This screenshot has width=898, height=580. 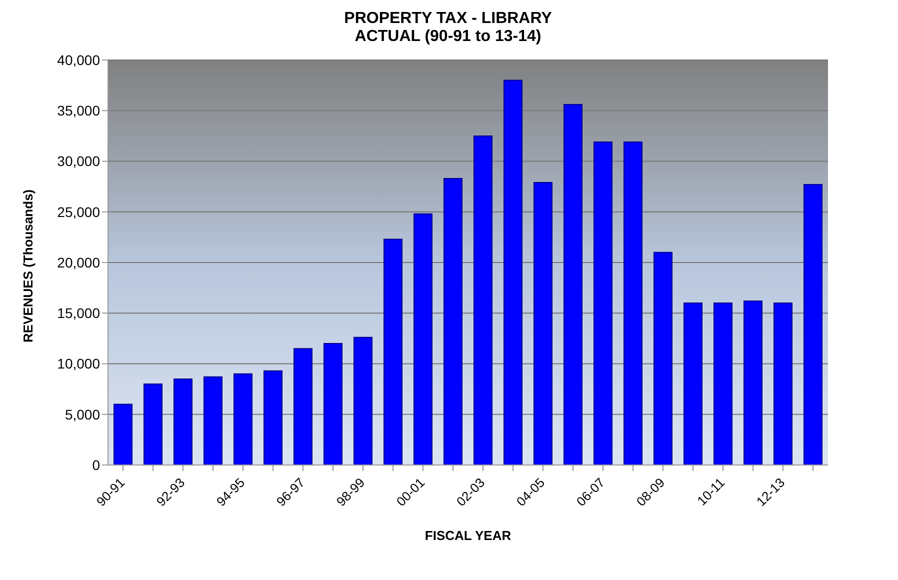 I want to click on y-tick-label: 5,000, so click(x=82, y=414).